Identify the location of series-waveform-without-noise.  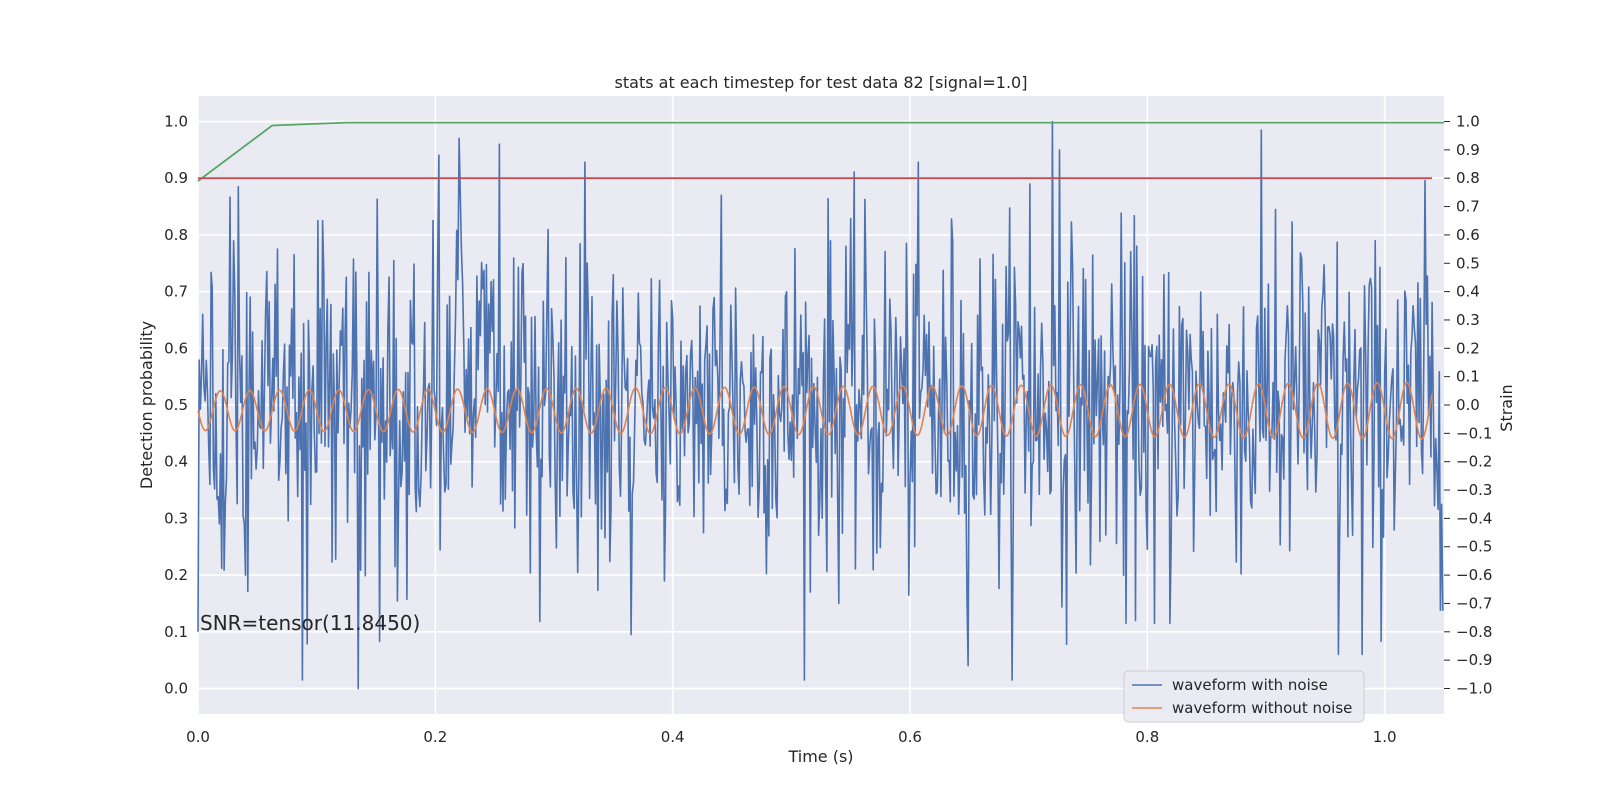
(815, 410).